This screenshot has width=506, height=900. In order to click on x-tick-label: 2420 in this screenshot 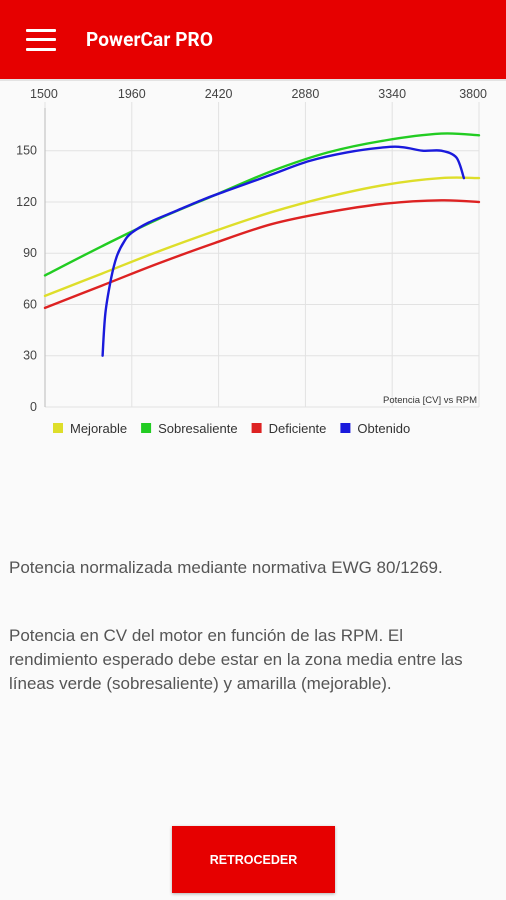, I will do `click(219, 94)`.